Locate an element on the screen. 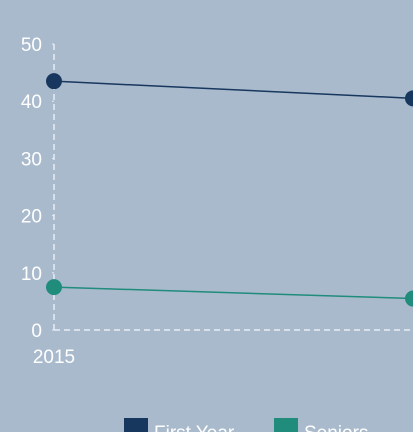 The image size is (413, 432). y-tick-label: 40 is located at coordinates (31, 102).